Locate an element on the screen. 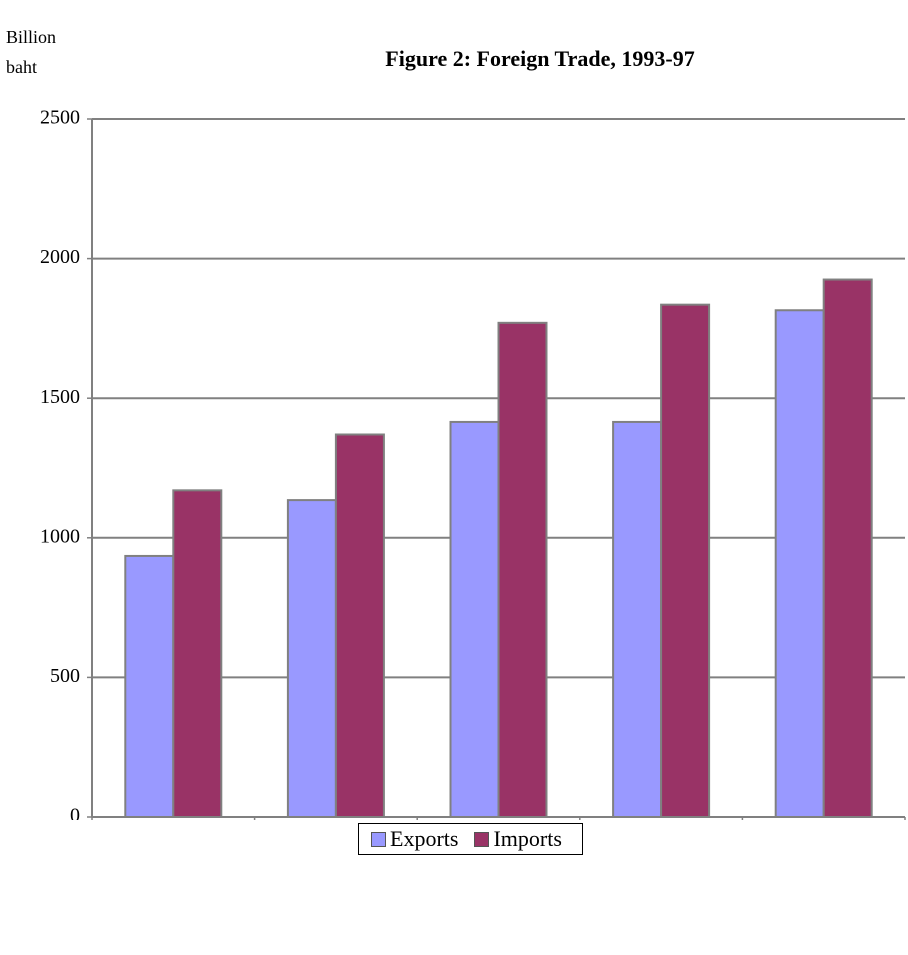 The width and height of the screenshot is (908, 955). legend-label: Imports is located at coordinates (527, 838).